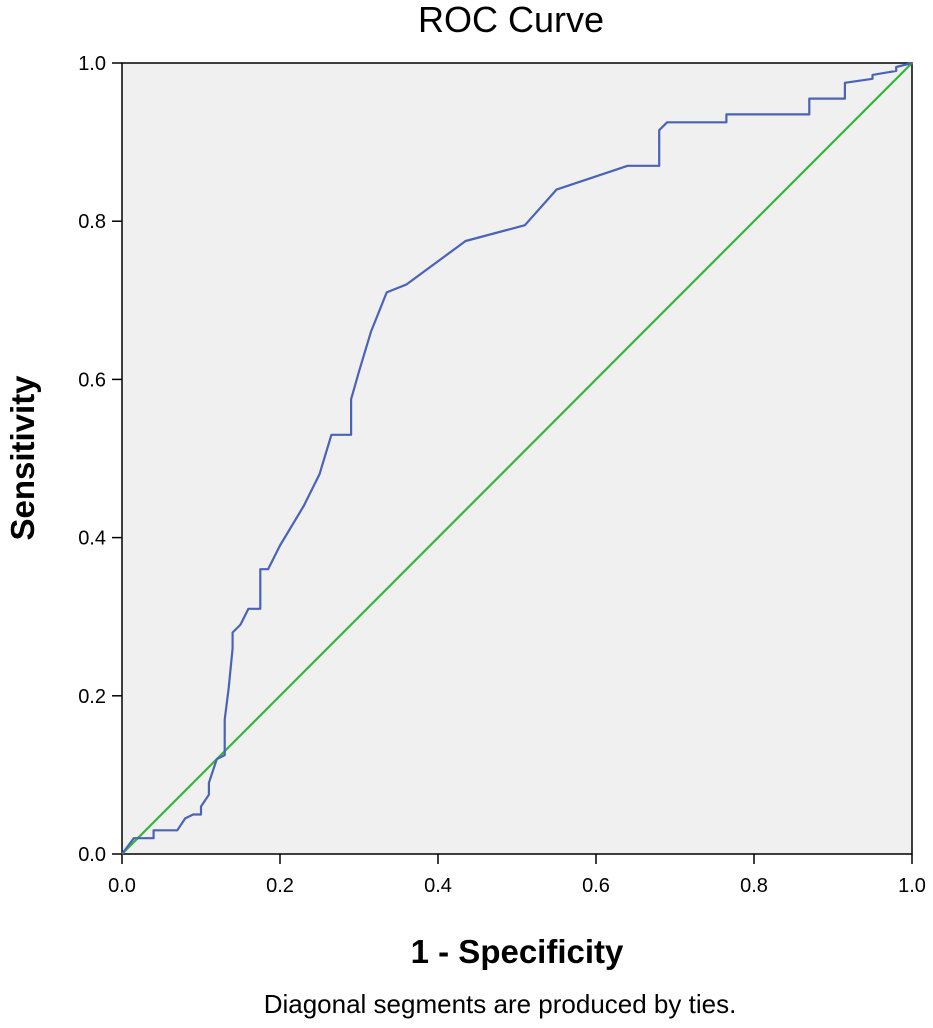 This screenshot has height=1028, width=933. I want to click on y-tick-label-0: 0.0, so click(92, 855).